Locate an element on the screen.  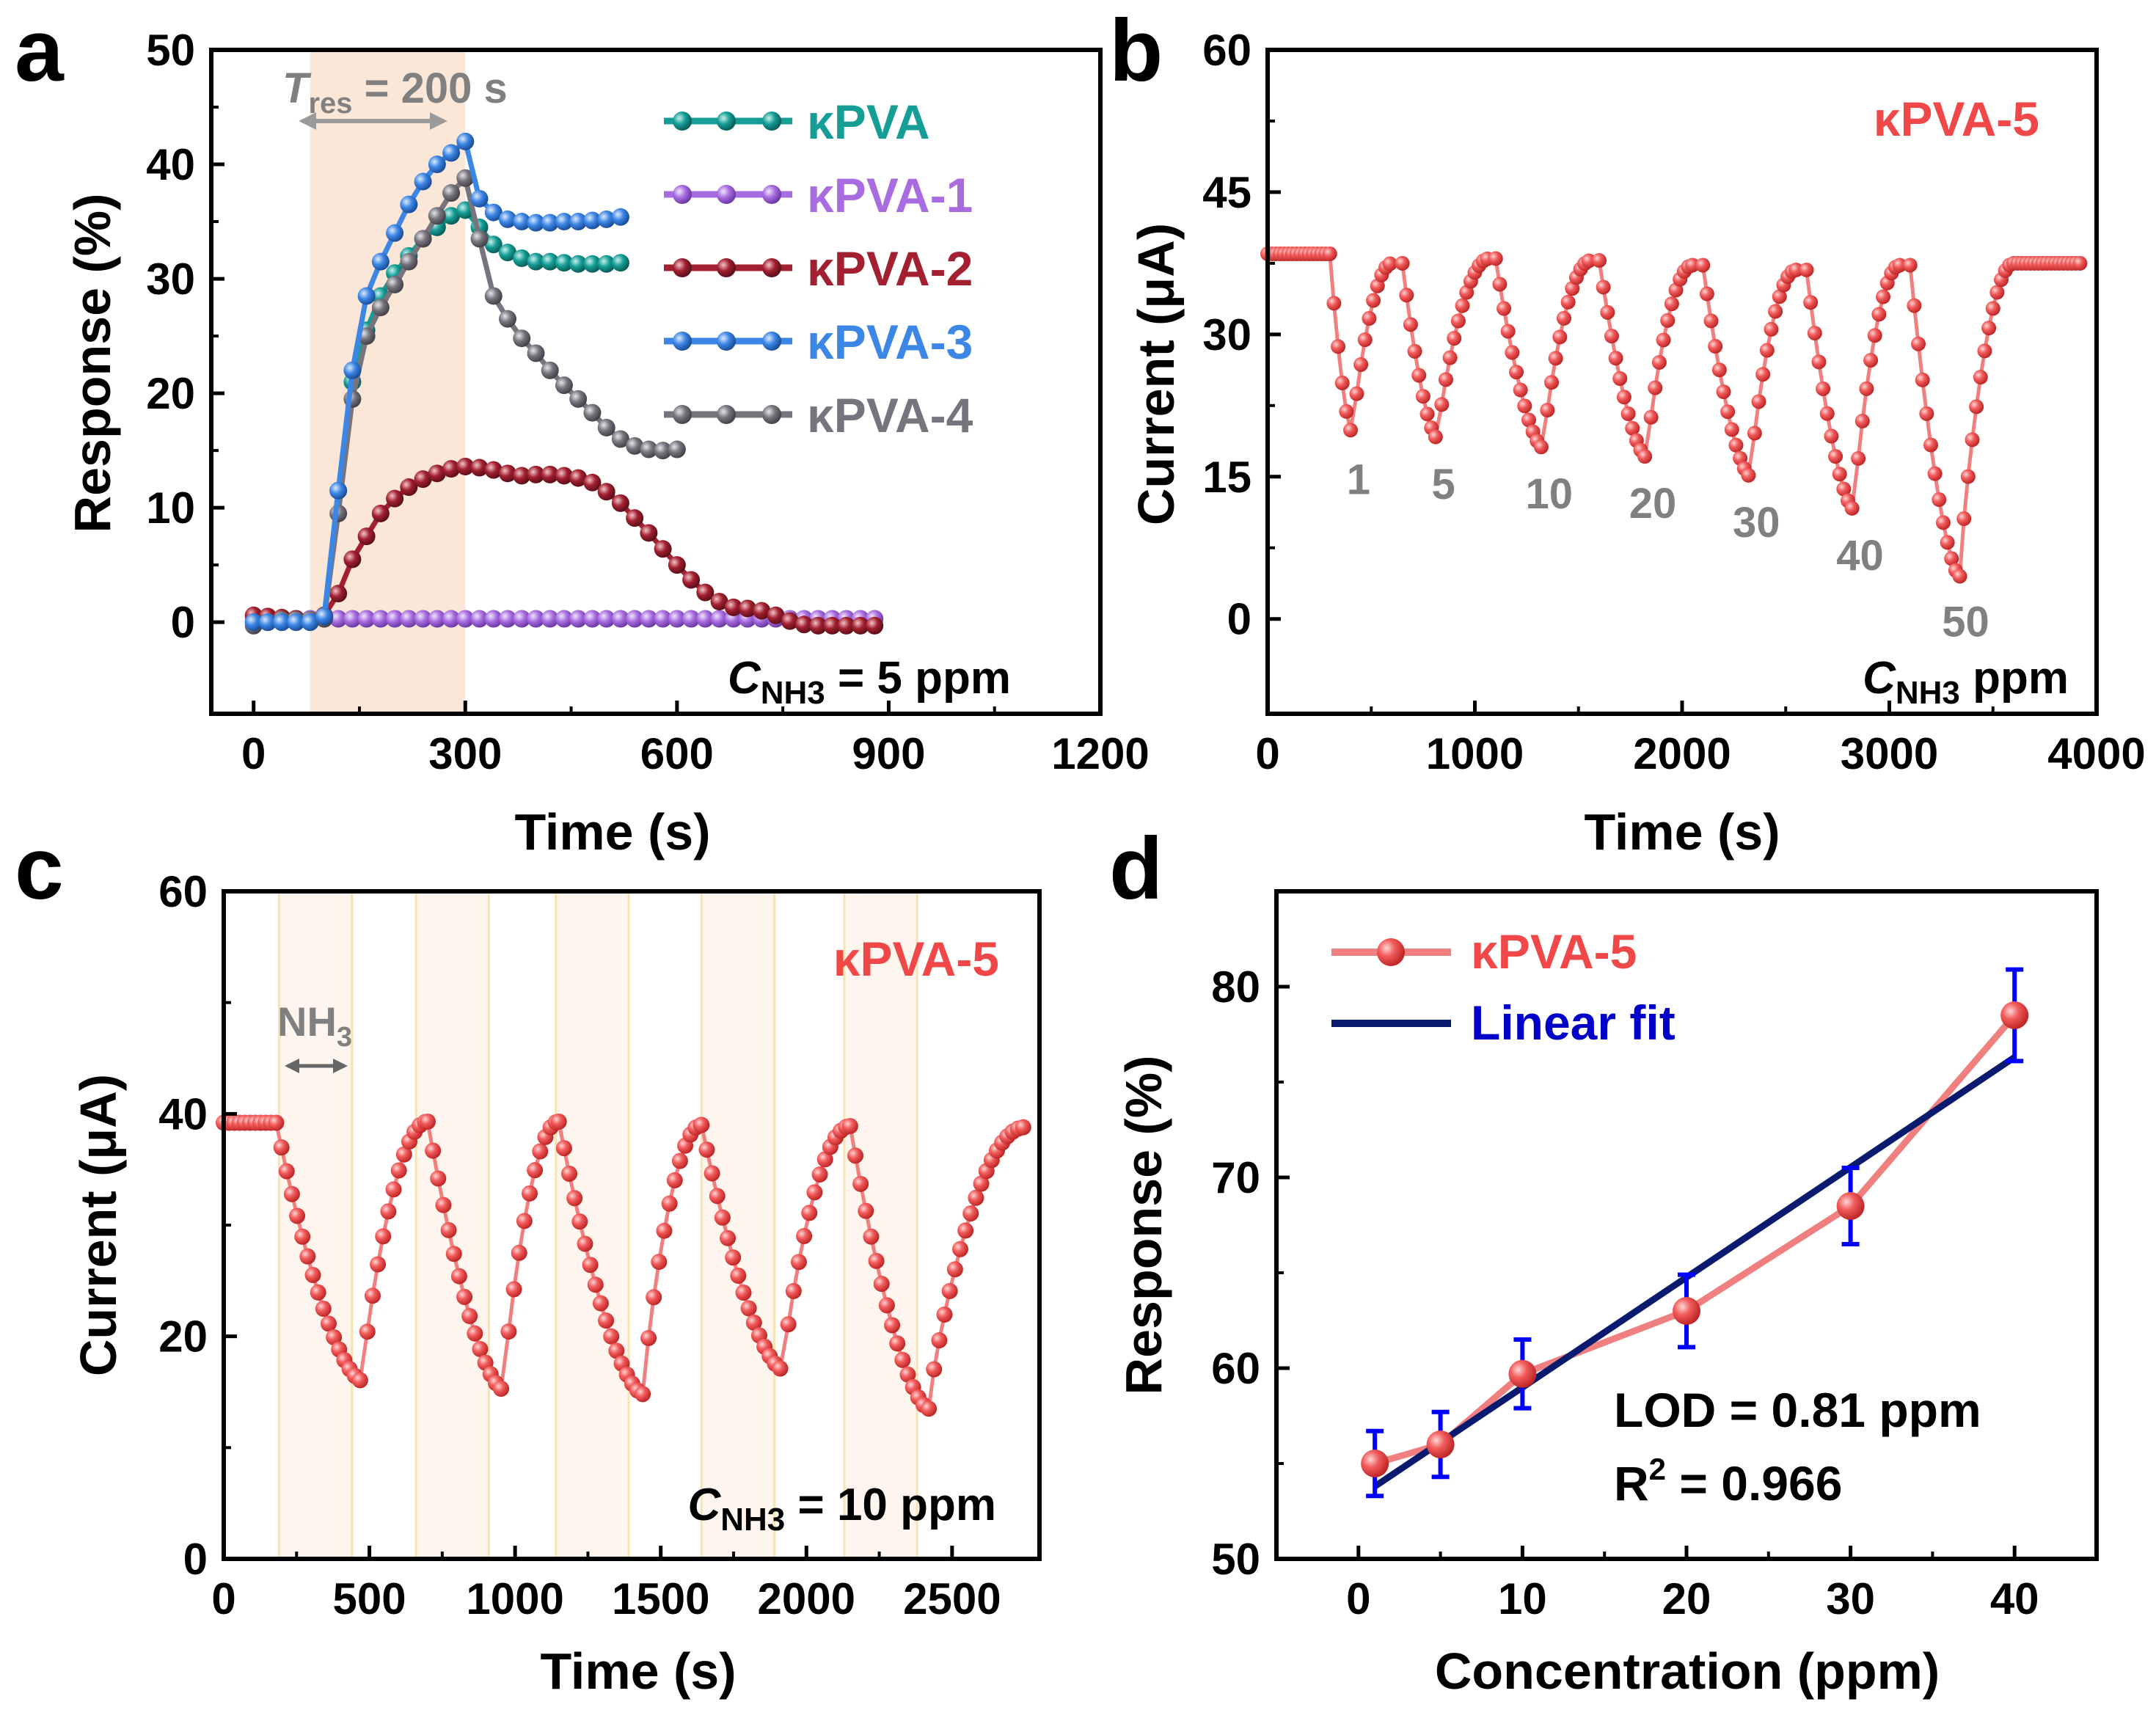
panel-c-ytick-label-1: 20 is located at coordinates (183, 1337).